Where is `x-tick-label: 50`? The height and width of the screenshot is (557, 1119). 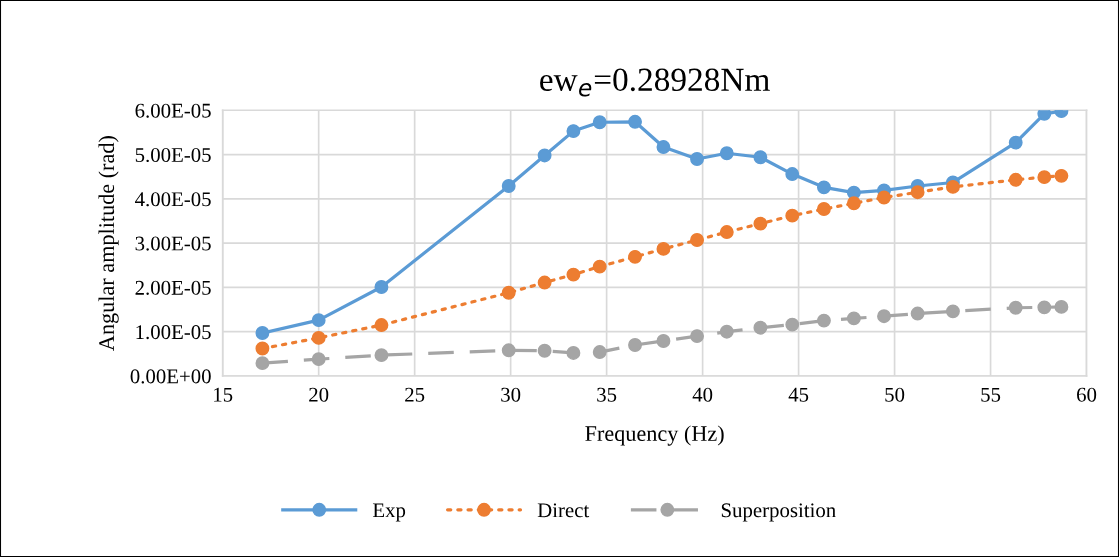
x-tick-label: 50 is located at coordinates (895, 394).